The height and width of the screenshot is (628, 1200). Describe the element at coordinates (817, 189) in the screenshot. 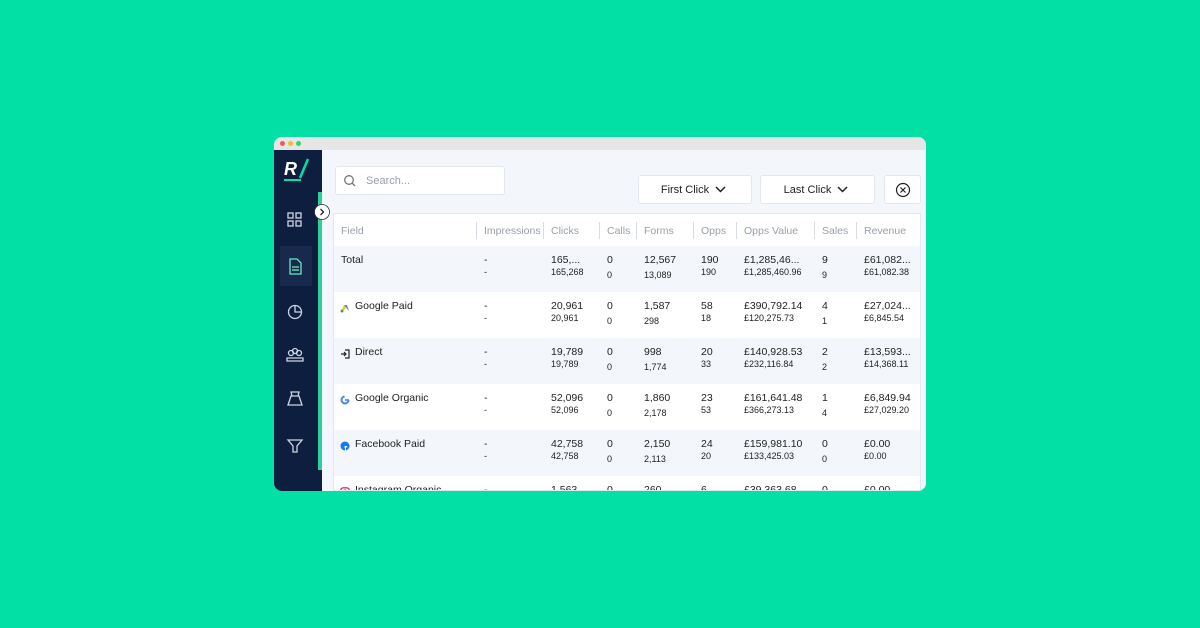

I see `filter-button: Last Click` at that location.